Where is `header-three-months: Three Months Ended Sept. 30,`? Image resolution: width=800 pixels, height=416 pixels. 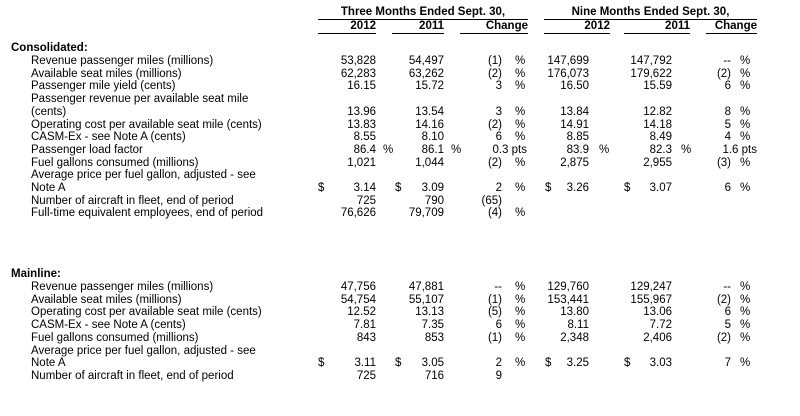
header-three-months: Three Months Ended Sept. 30, is located at coordinates (423, 12).